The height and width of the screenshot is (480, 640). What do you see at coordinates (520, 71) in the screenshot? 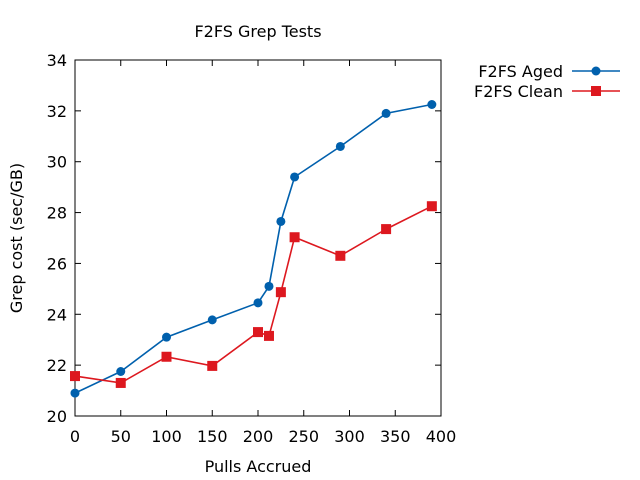
I see `legend-label-f2fs-aged: F2FS Aged` at bounding box center [520, 71].